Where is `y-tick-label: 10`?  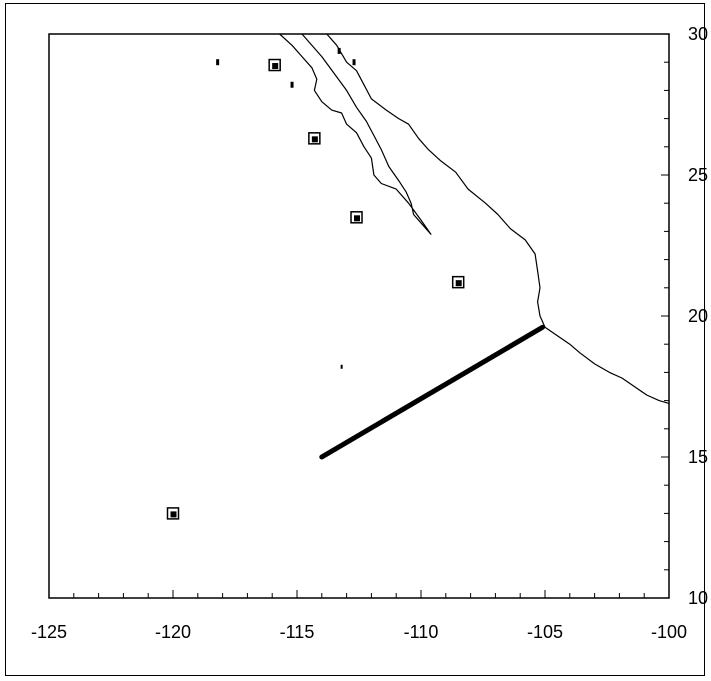
y-tick-label: 10 is located at coordinates (698, 598).